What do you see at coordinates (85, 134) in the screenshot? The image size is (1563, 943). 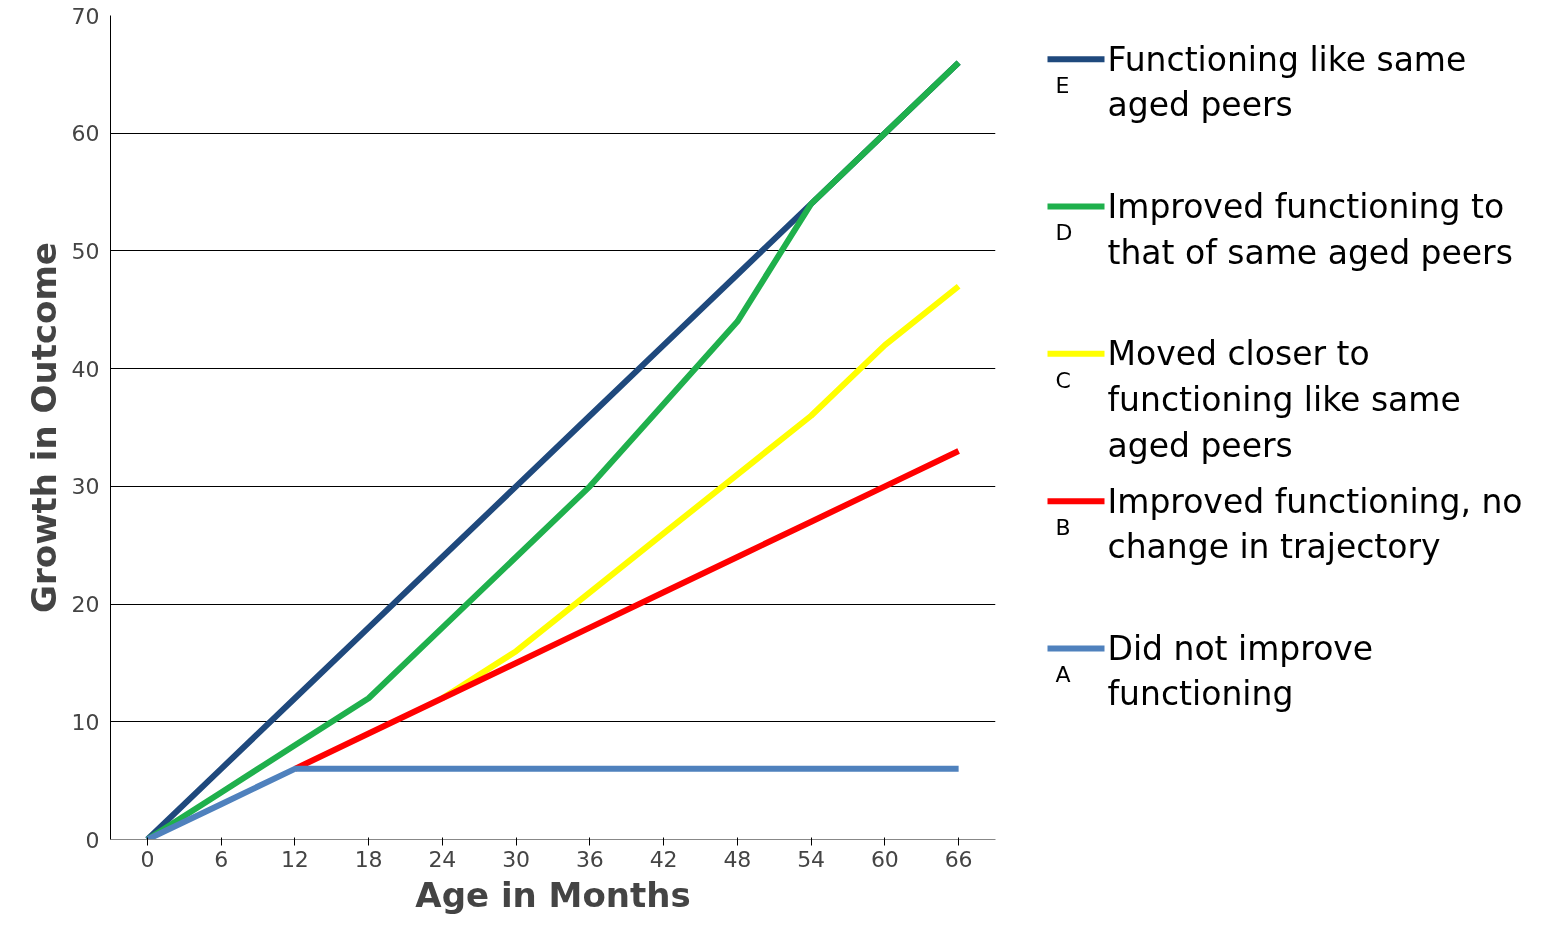 I see `y-tick-label: 60` at bounding box center [85, 134].